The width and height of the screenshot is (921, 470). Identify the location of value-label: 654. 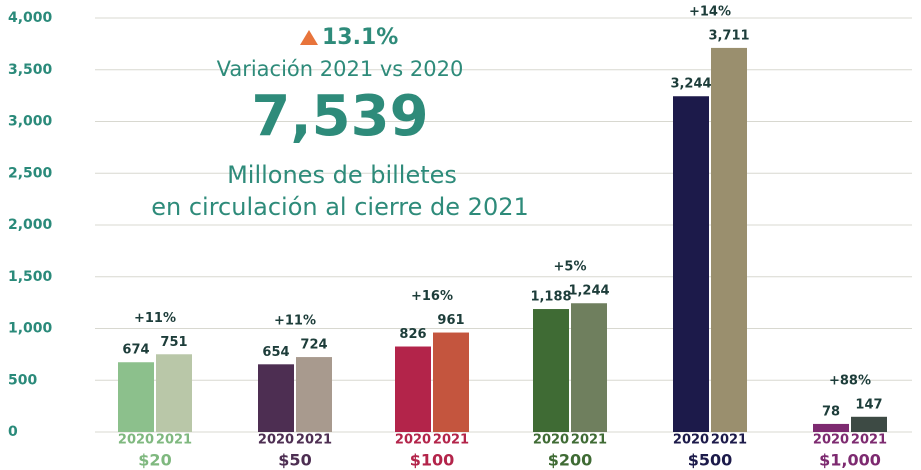
(275, 352).